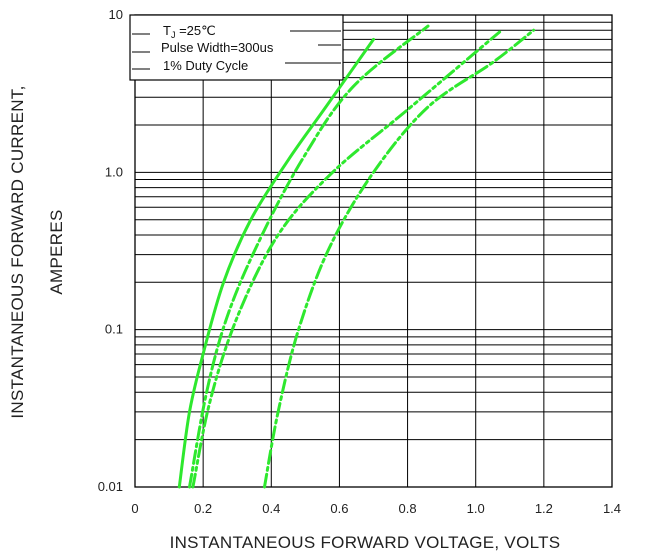 Image resolution: width=647 pixels, height=557 pixels. I want to click on x-tick-label: 1.4, so click(612, 508).